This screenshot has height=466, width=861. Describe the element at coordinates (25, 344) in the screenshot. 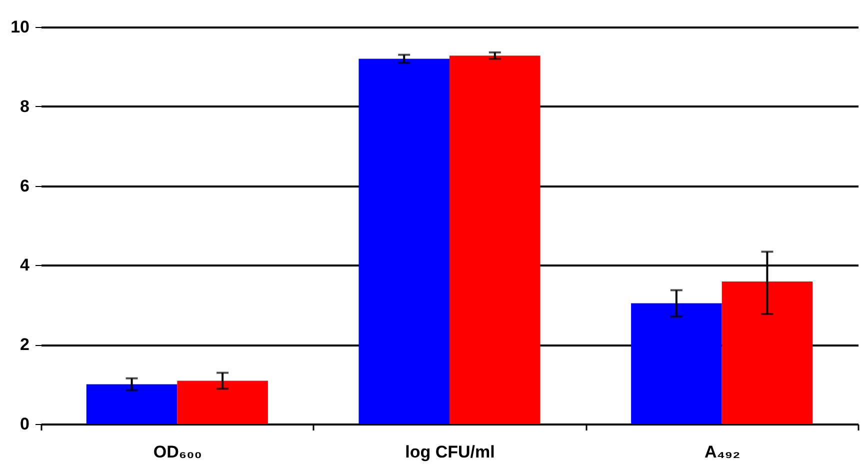

I see `y-tick-label: 2` at that location.